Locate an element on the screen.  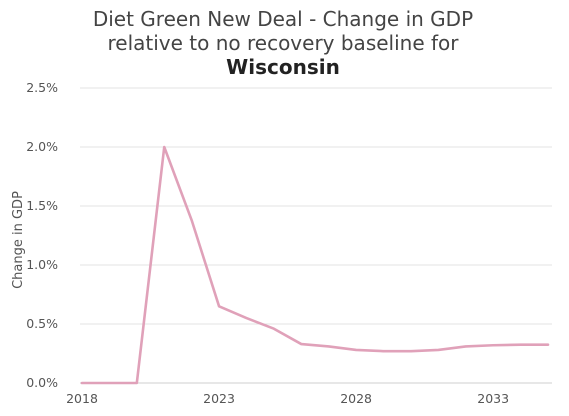
y-axis-ticks: 0.0% 0.5% 1.0% 1.5% 2.0% 2.5% is located at coordinates (42, 235).